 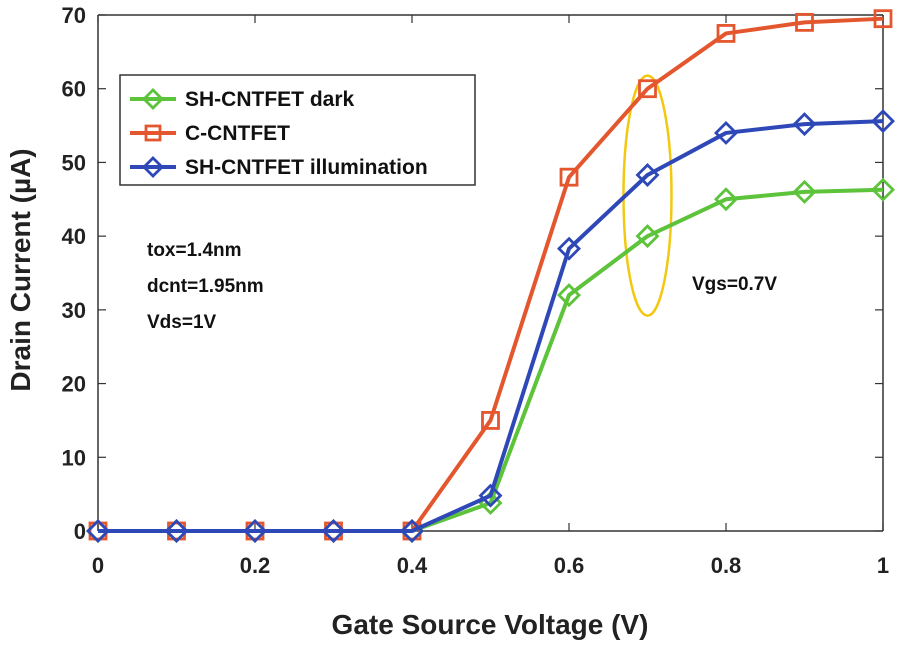 I want to click on param-dcnt: dcnt=1.95nm, so click(x=205, y=286).